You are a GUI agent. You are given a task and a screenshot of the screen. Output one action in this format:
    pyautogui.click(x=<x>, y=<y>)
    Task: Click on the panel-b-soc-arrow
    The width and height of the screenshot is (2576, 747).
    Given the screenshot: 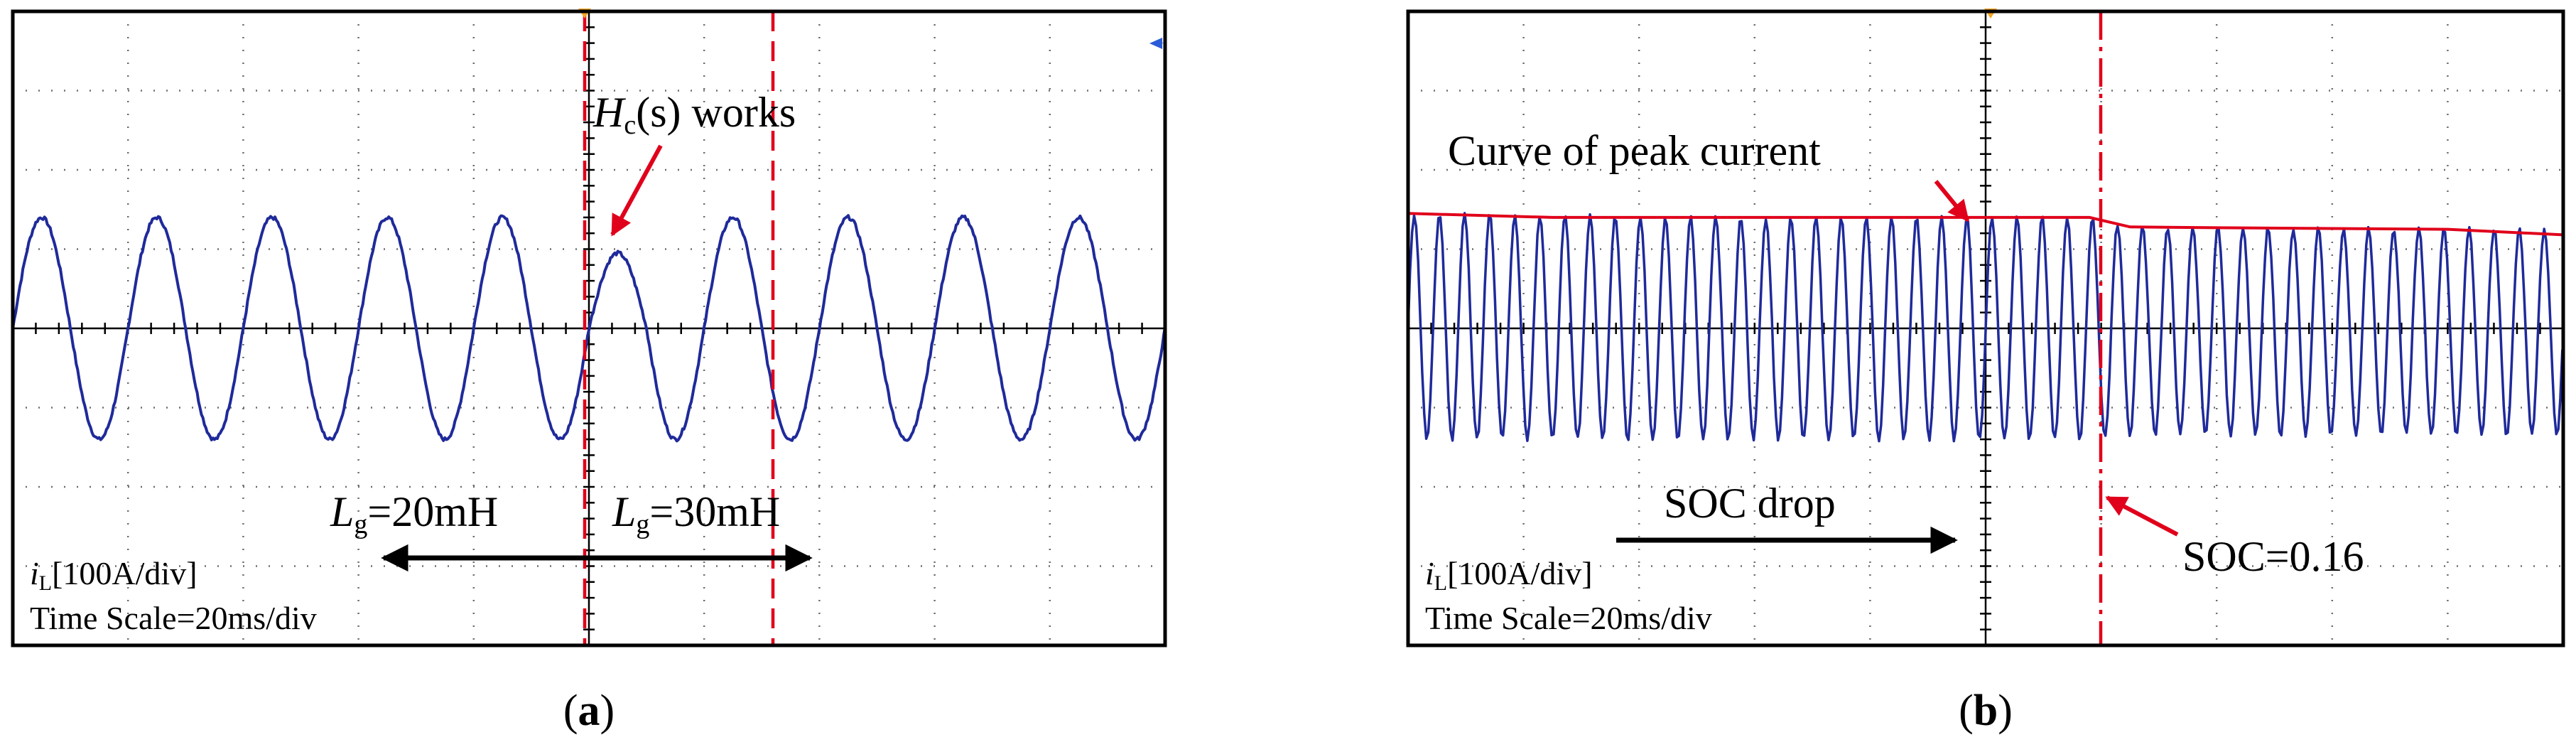 What is the action you would take?
    pyautogui.click(x=2142, y=516)
    